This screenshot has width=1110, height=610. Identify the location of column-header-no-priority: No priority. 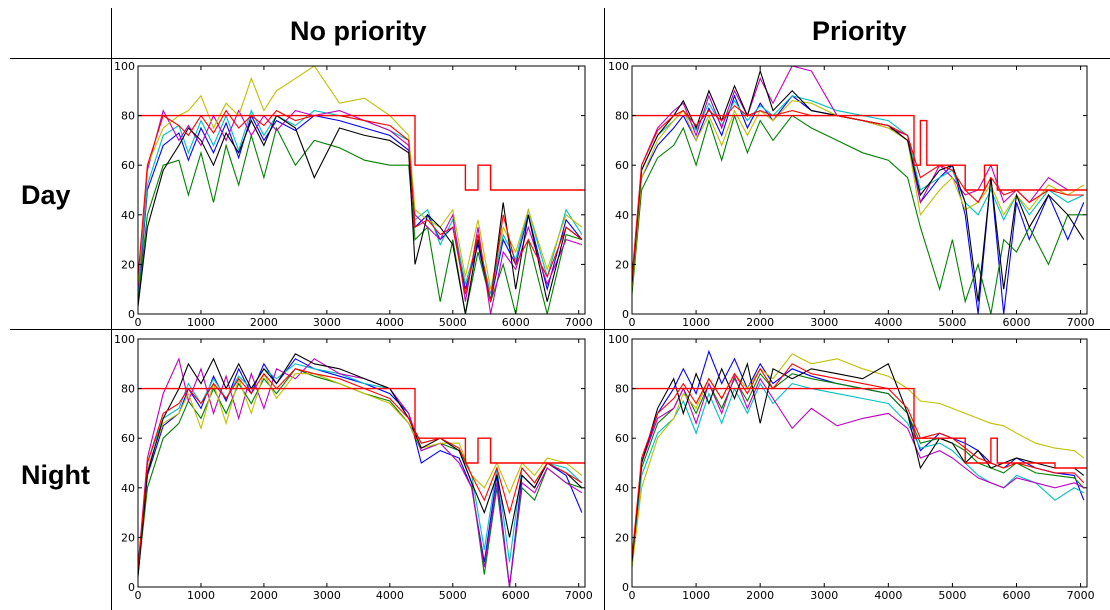
(358, 31).